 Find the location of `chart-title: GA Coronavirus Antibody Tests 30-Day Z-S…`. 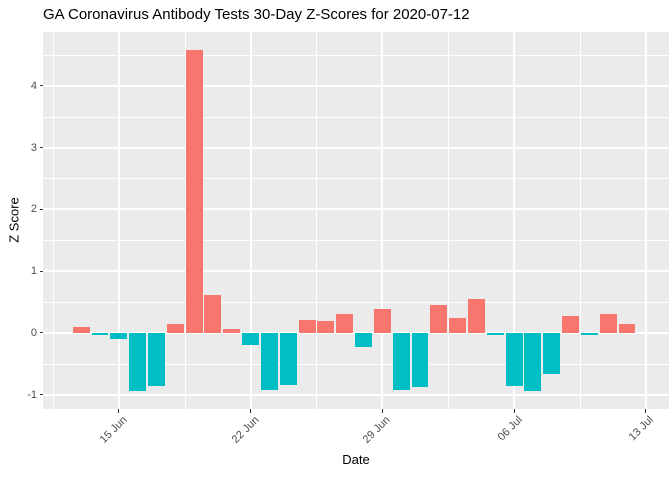

chart-title: GA Coronavirus Antibody Tests 30-Day Z-S… is located at coordinates (256, 14).